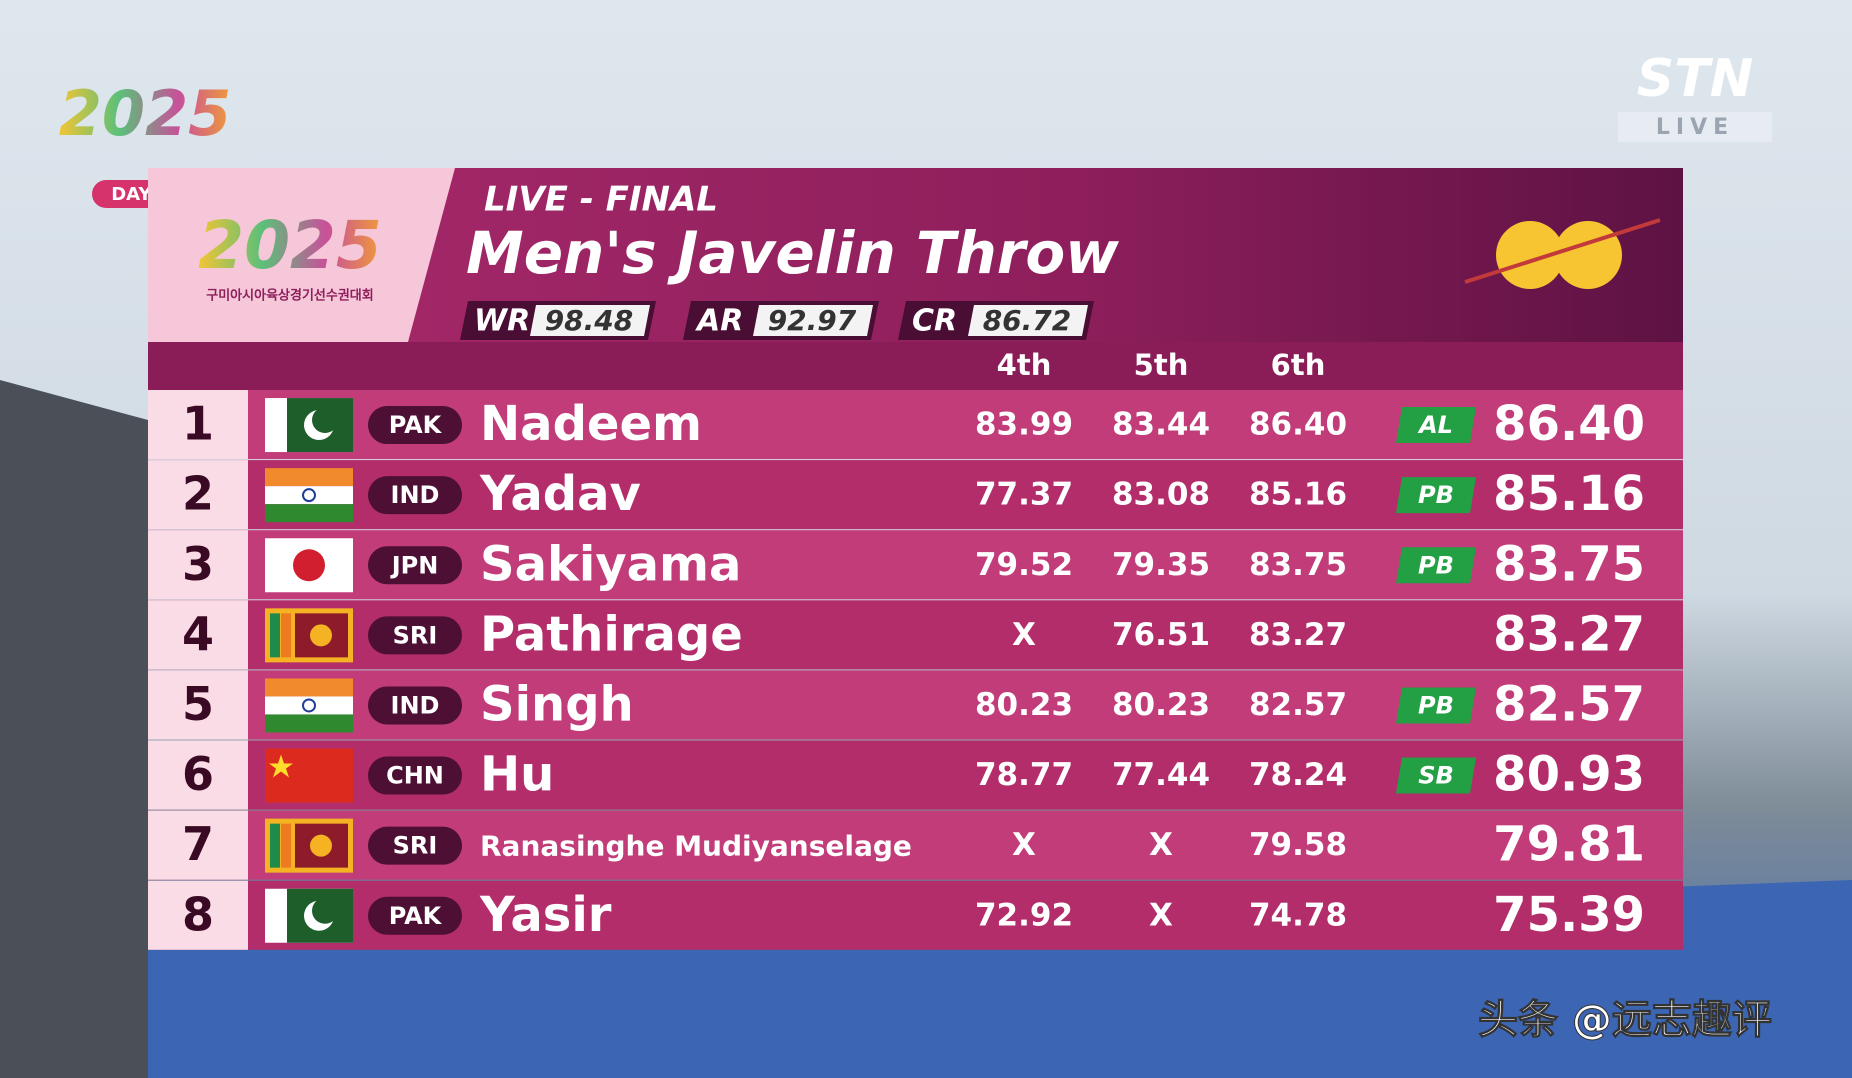 The width and height of the screenshot is (1852, 1078). Describe the element at coordinates (934, 321) in the screenshot. I see `record-label: CR` at that location.